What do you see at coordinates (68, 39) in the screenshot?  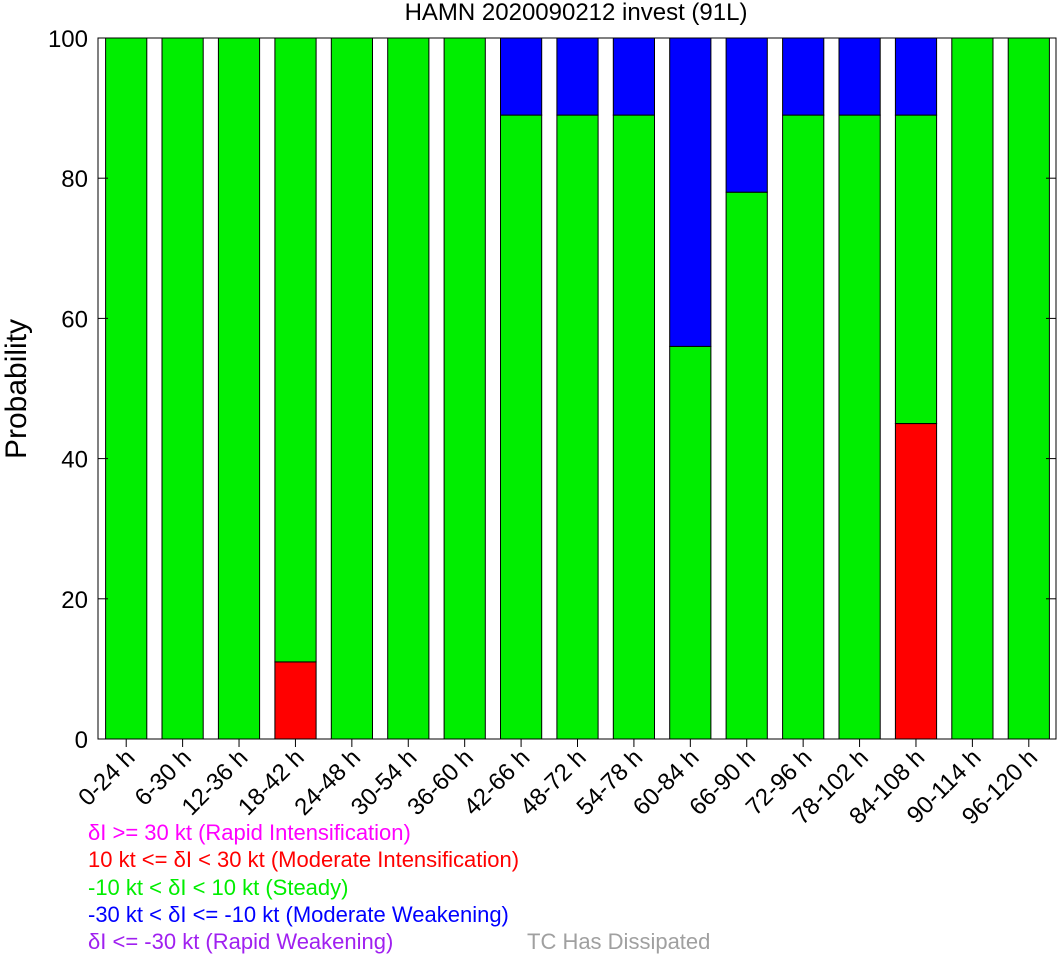 I see `y-tick-label-100: 100` at bounding box center [68, 39].